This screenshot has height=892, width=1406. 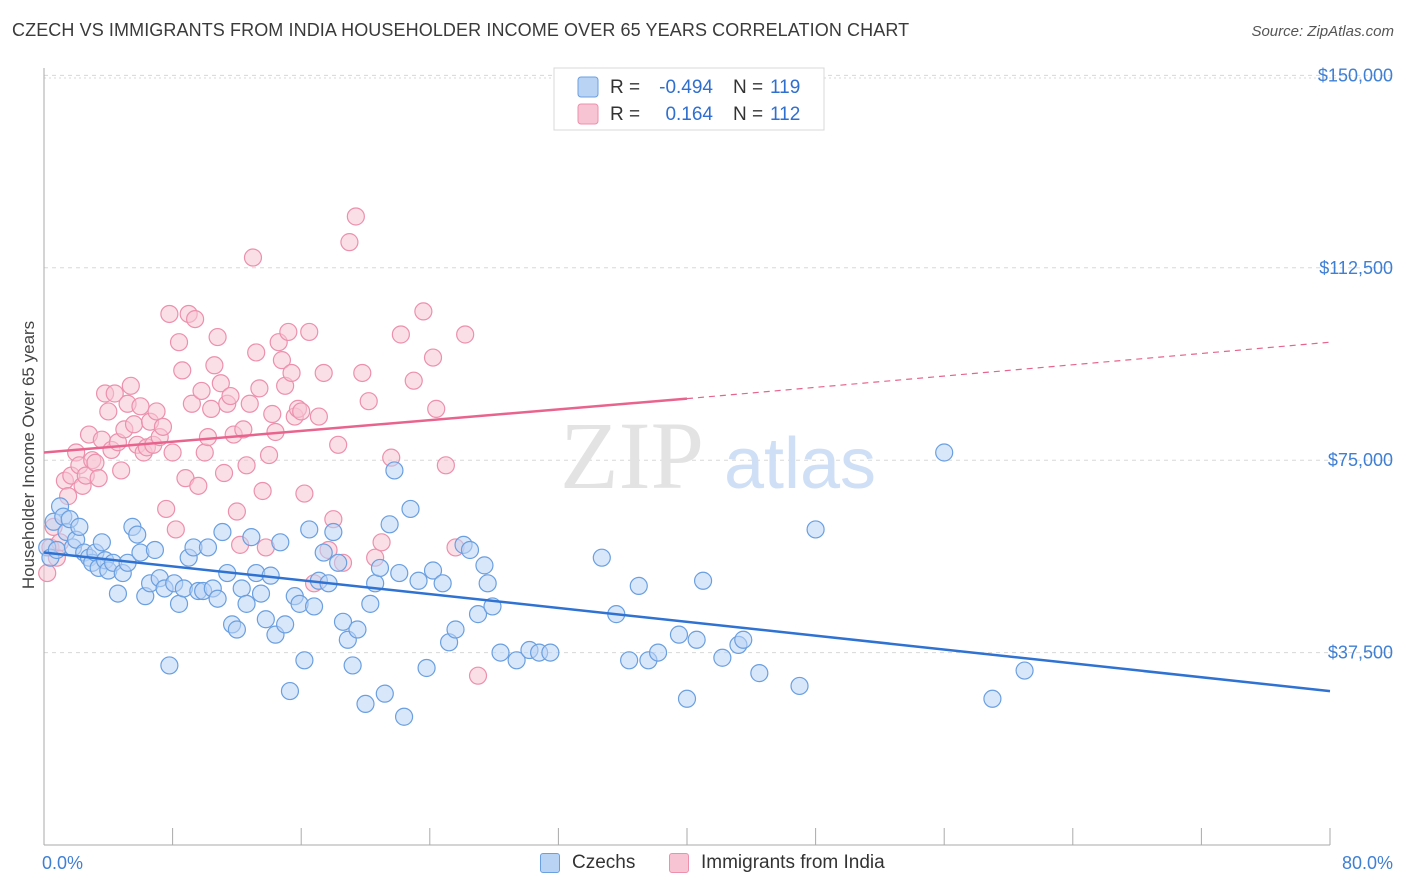 What do you see at coordinates (793, 862) in the screenshot?
I see `legend-label-india: Immigrants from India` at bounding box center [793, 862].